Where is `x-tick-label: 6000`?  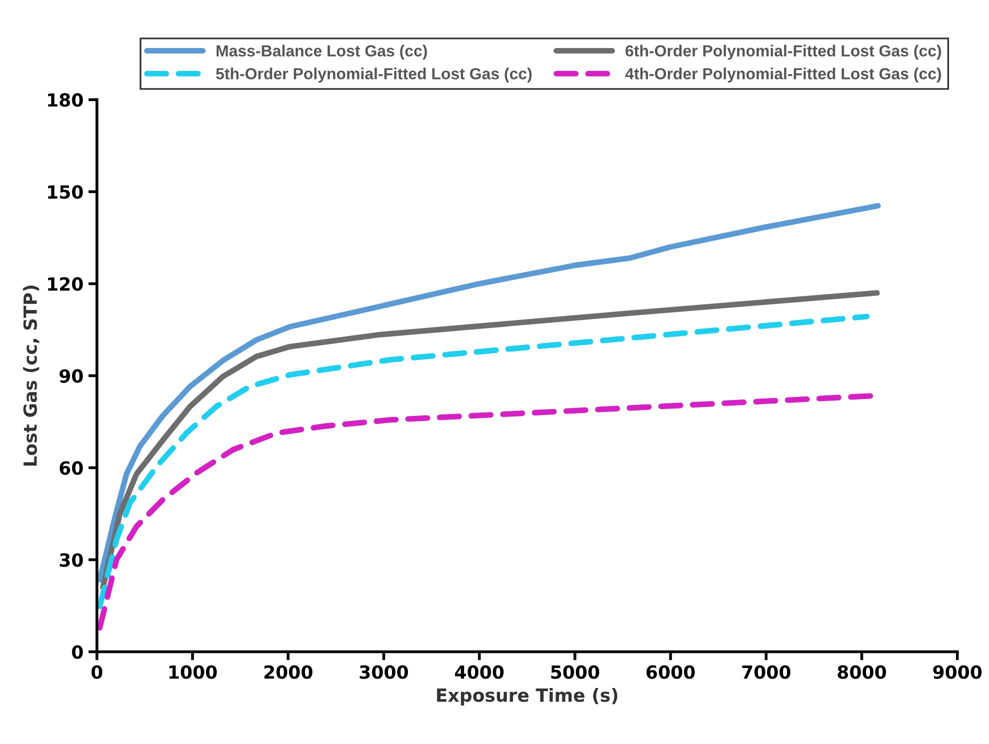
x-tick-label: 6000 is located at coordinates (670, 672).